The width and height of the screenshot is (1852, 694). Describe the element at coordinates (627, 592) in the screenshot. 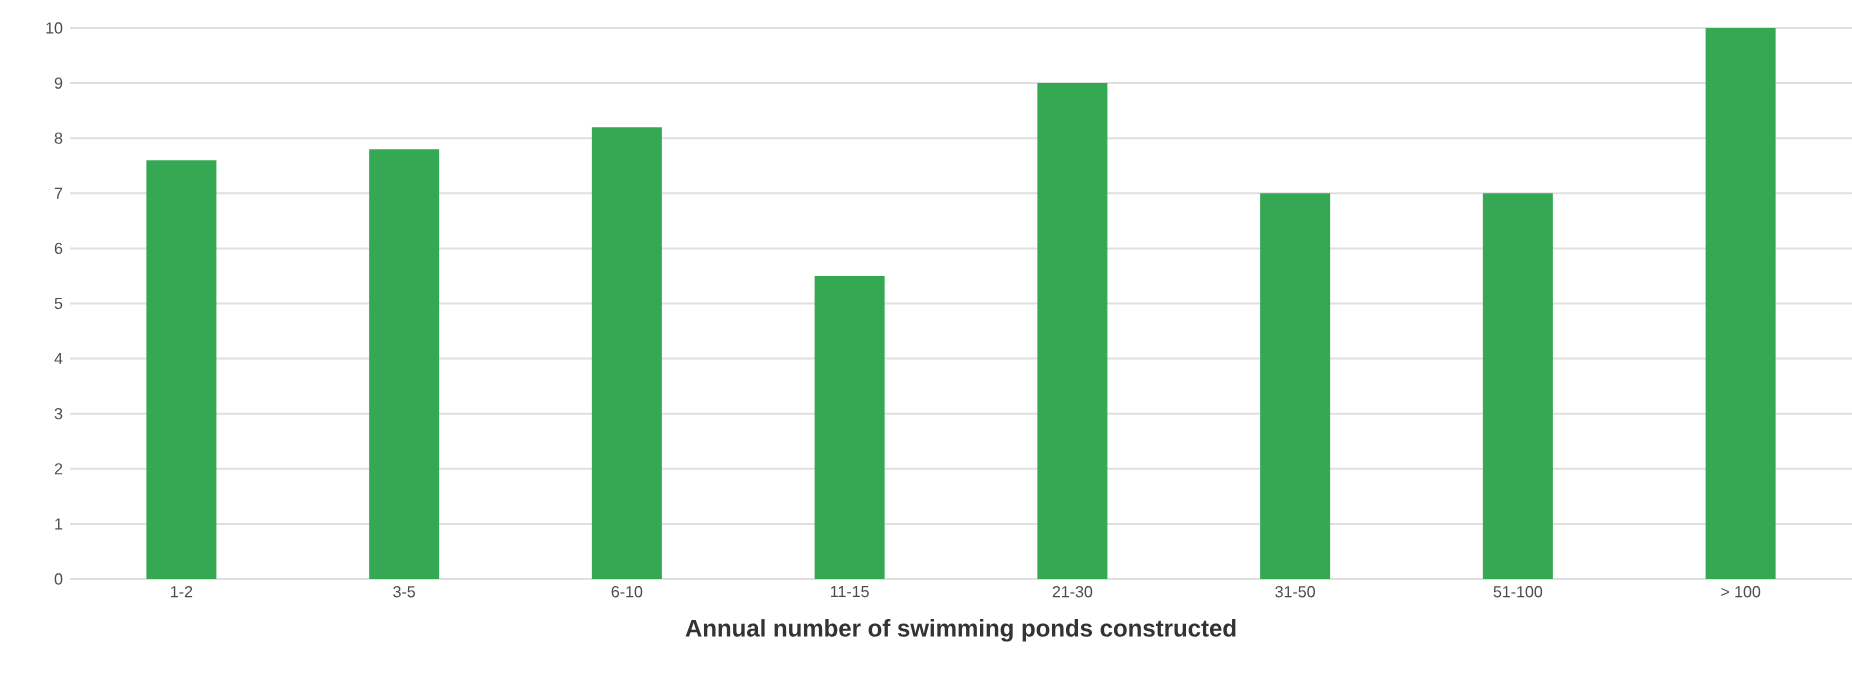

I see `x-tick-label: 6-10` at that location.